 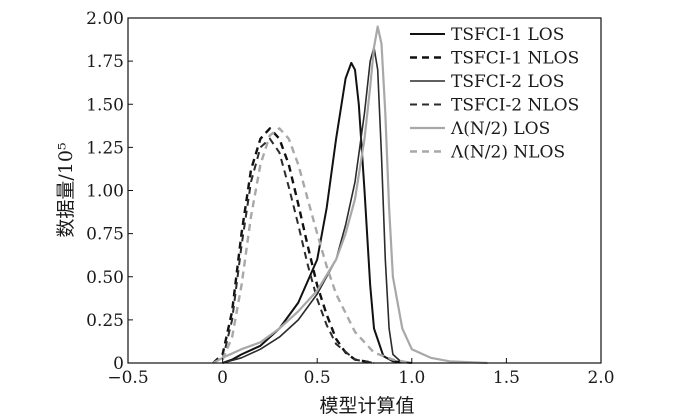 What do you see at coordinates (127, 378) in the screenshot?
I see `x-tick-label: −0.5` at bounding box center [127, 378].